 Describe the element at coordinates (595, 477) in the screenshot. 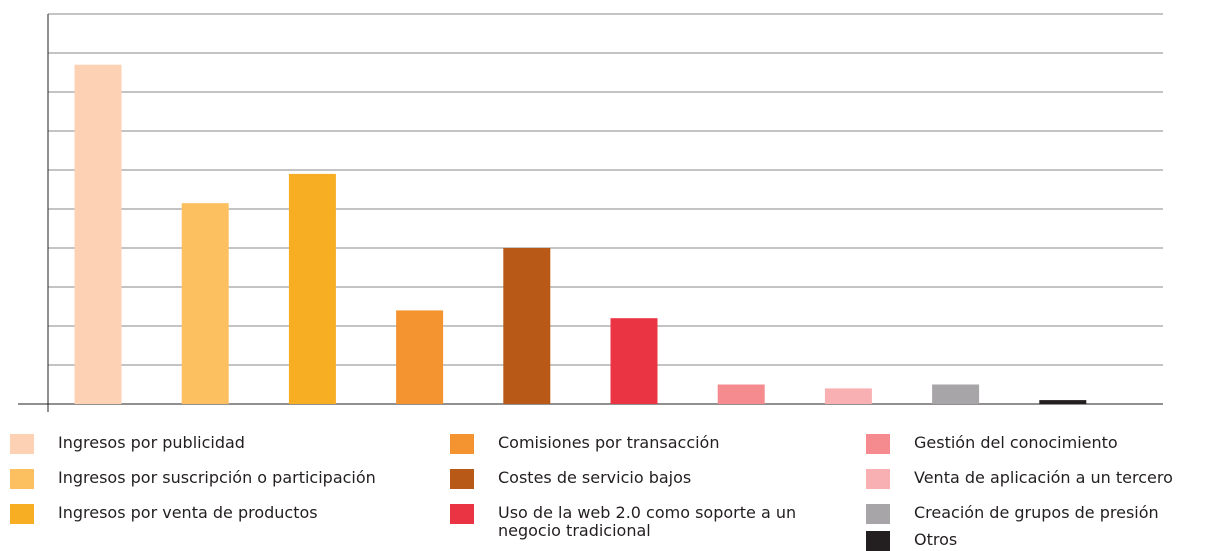

I see `legend-label: Costes de servicio bajos` at that location.